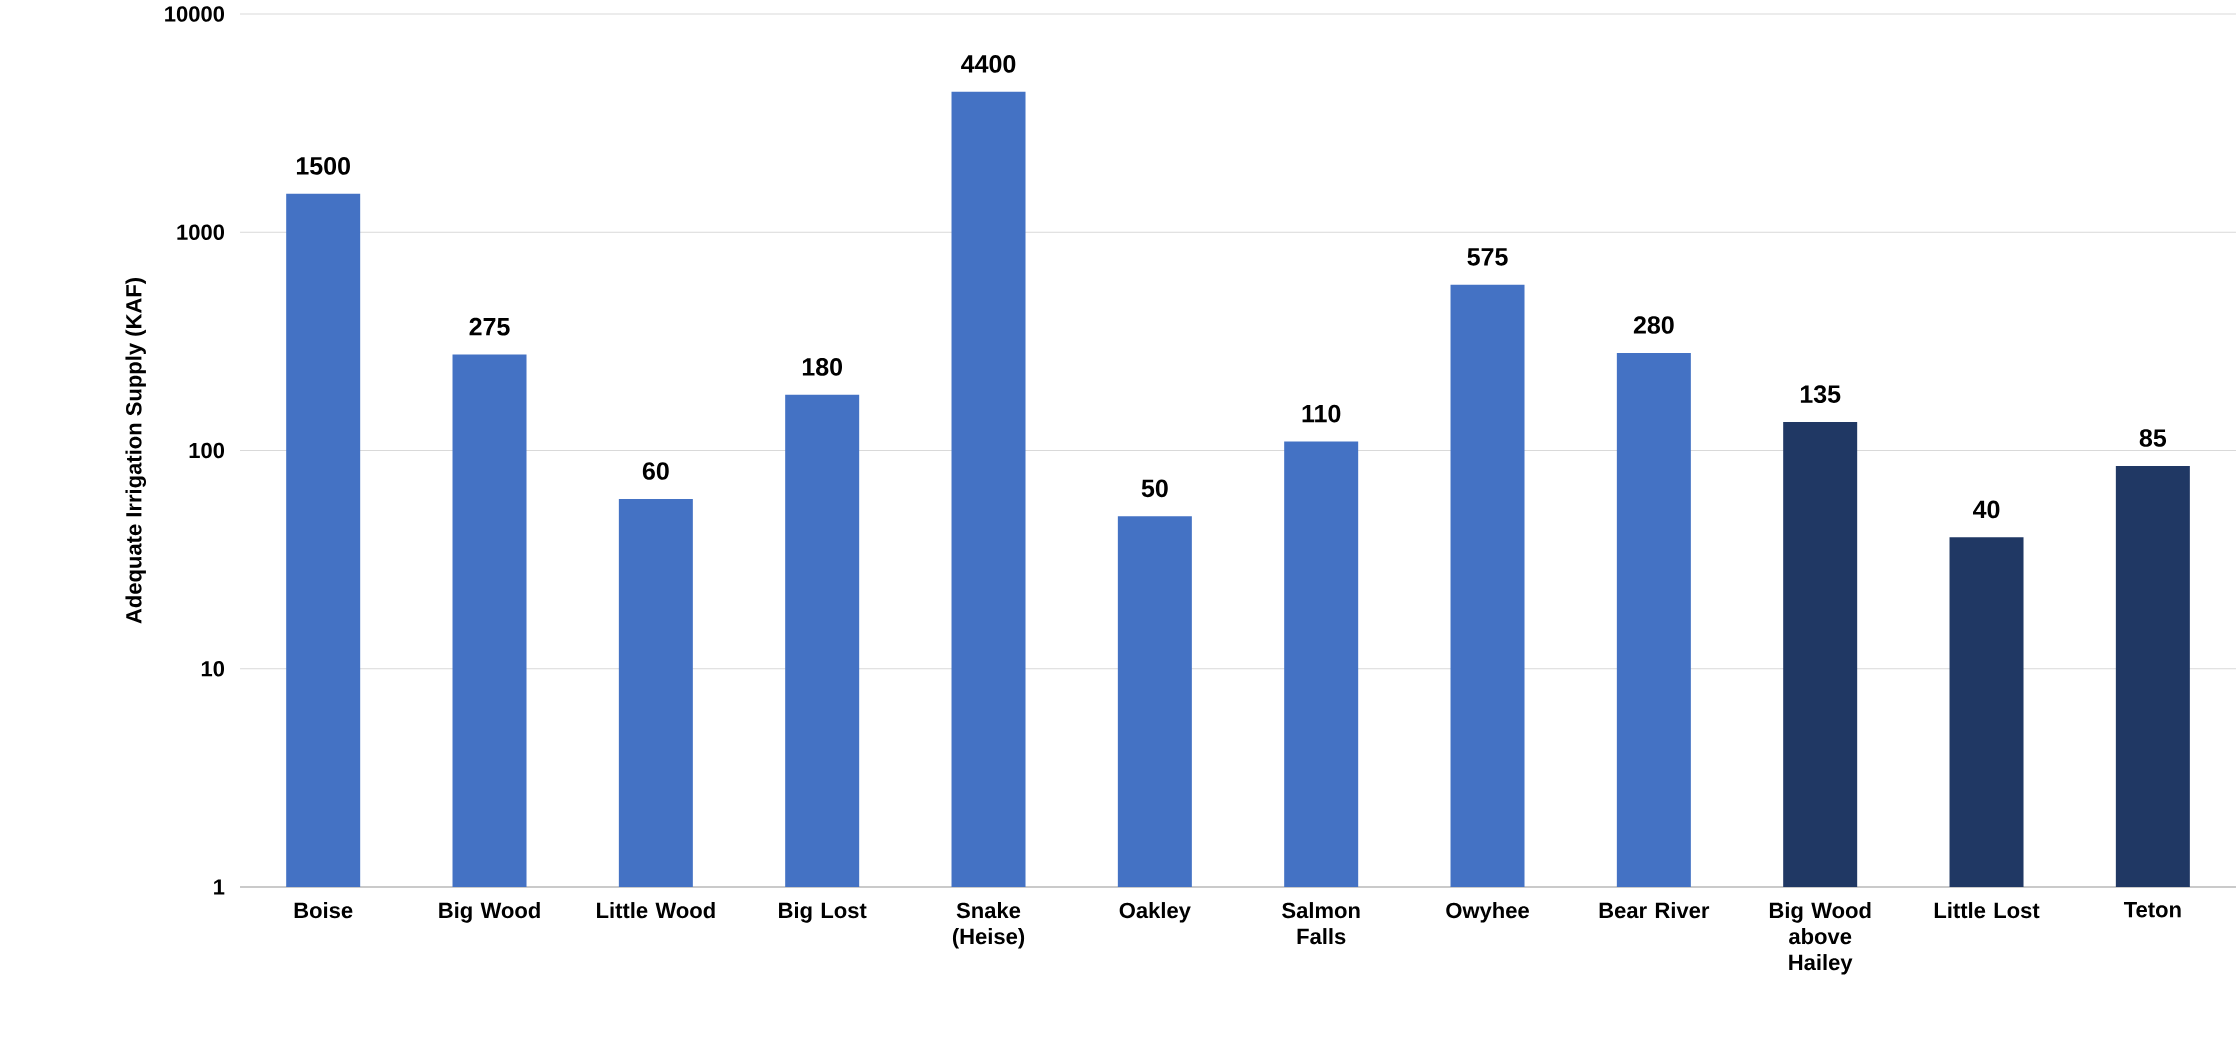  I want to click on data-label: 275, so click(489, 326).